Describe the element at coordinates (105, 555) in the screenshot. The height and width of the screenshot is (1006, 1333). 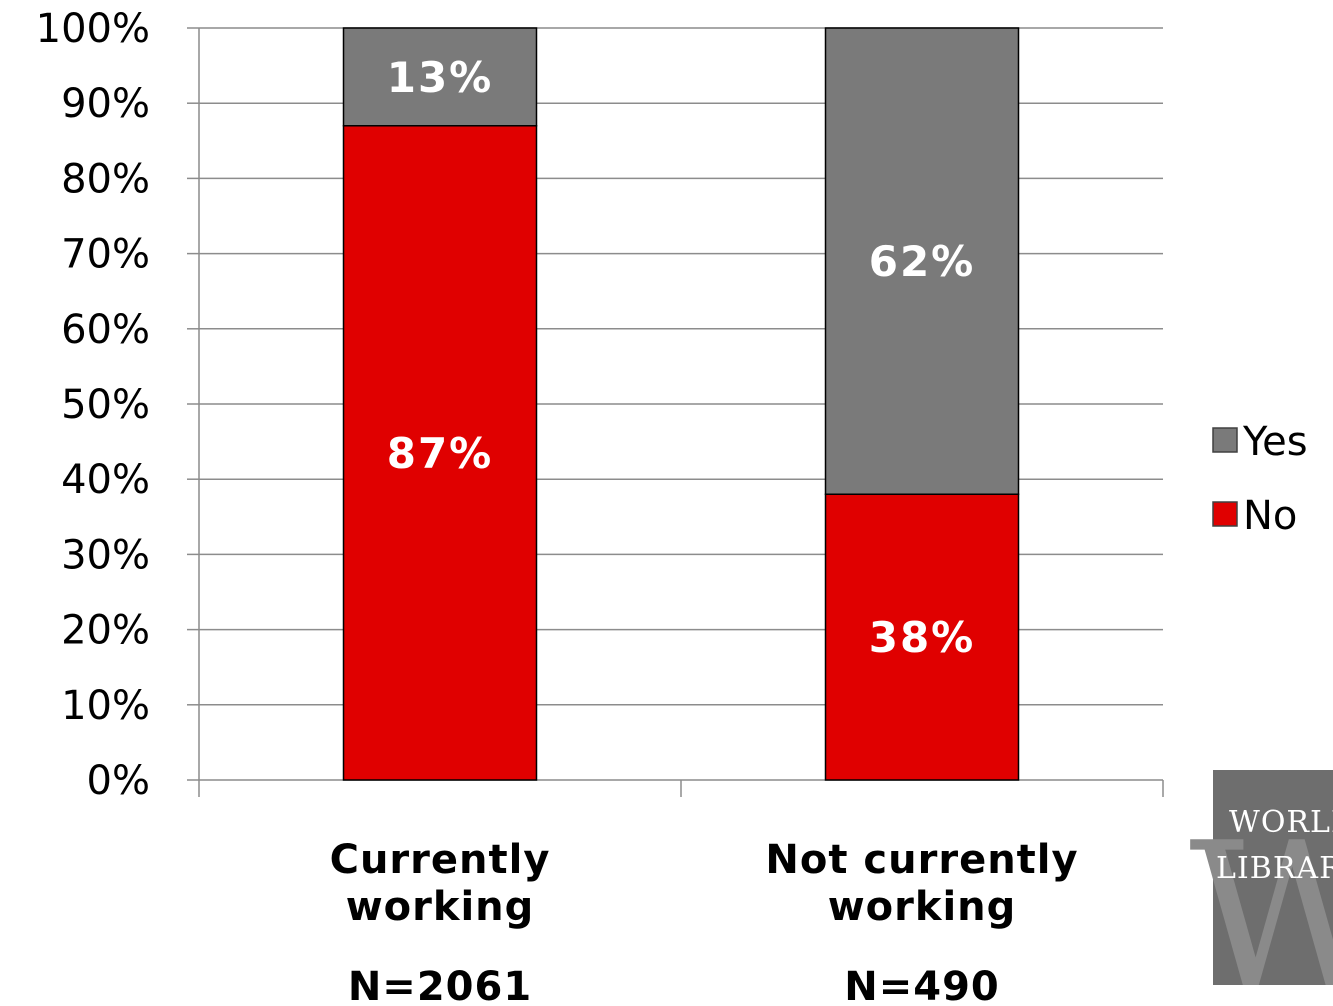
I see `y-tick-label: 30%` at that location.